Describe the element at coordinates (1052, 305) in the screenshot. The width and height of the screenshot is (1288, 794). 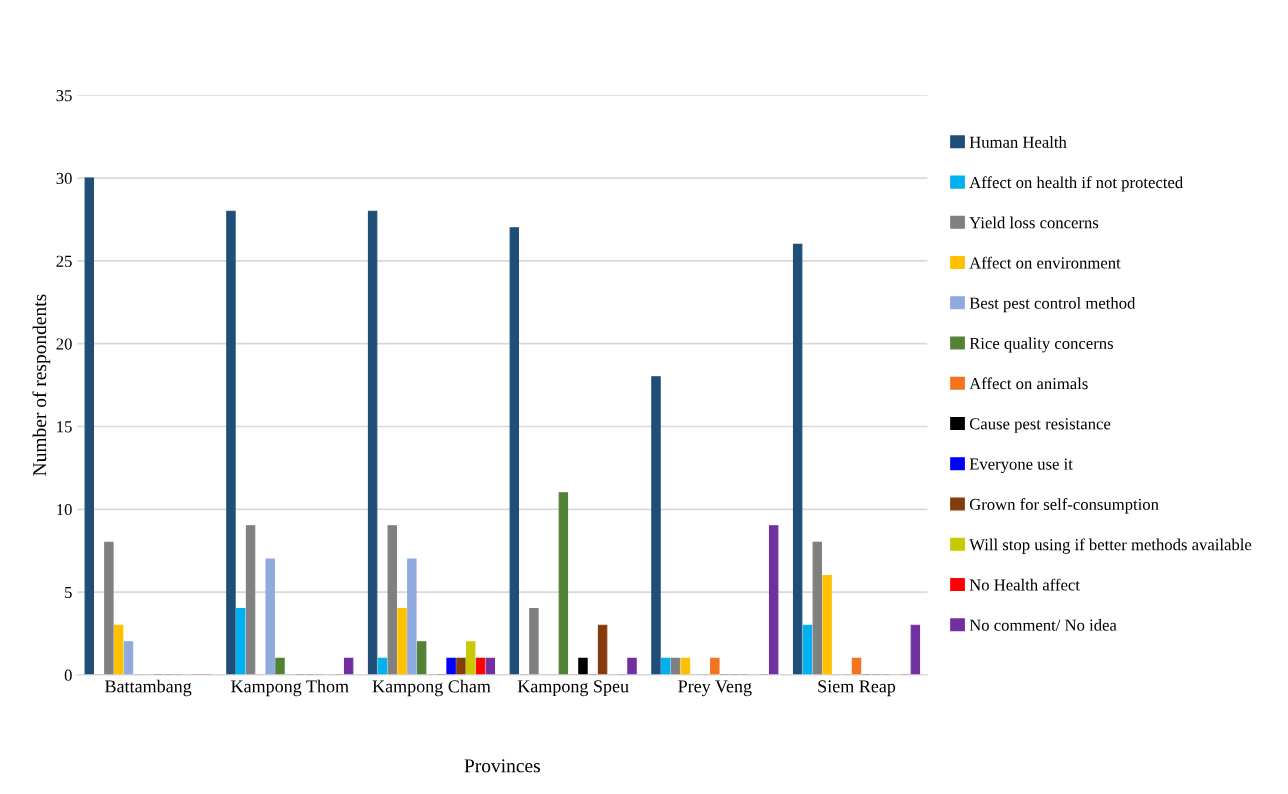
I see `legend-label: Best pest control method` at that location.